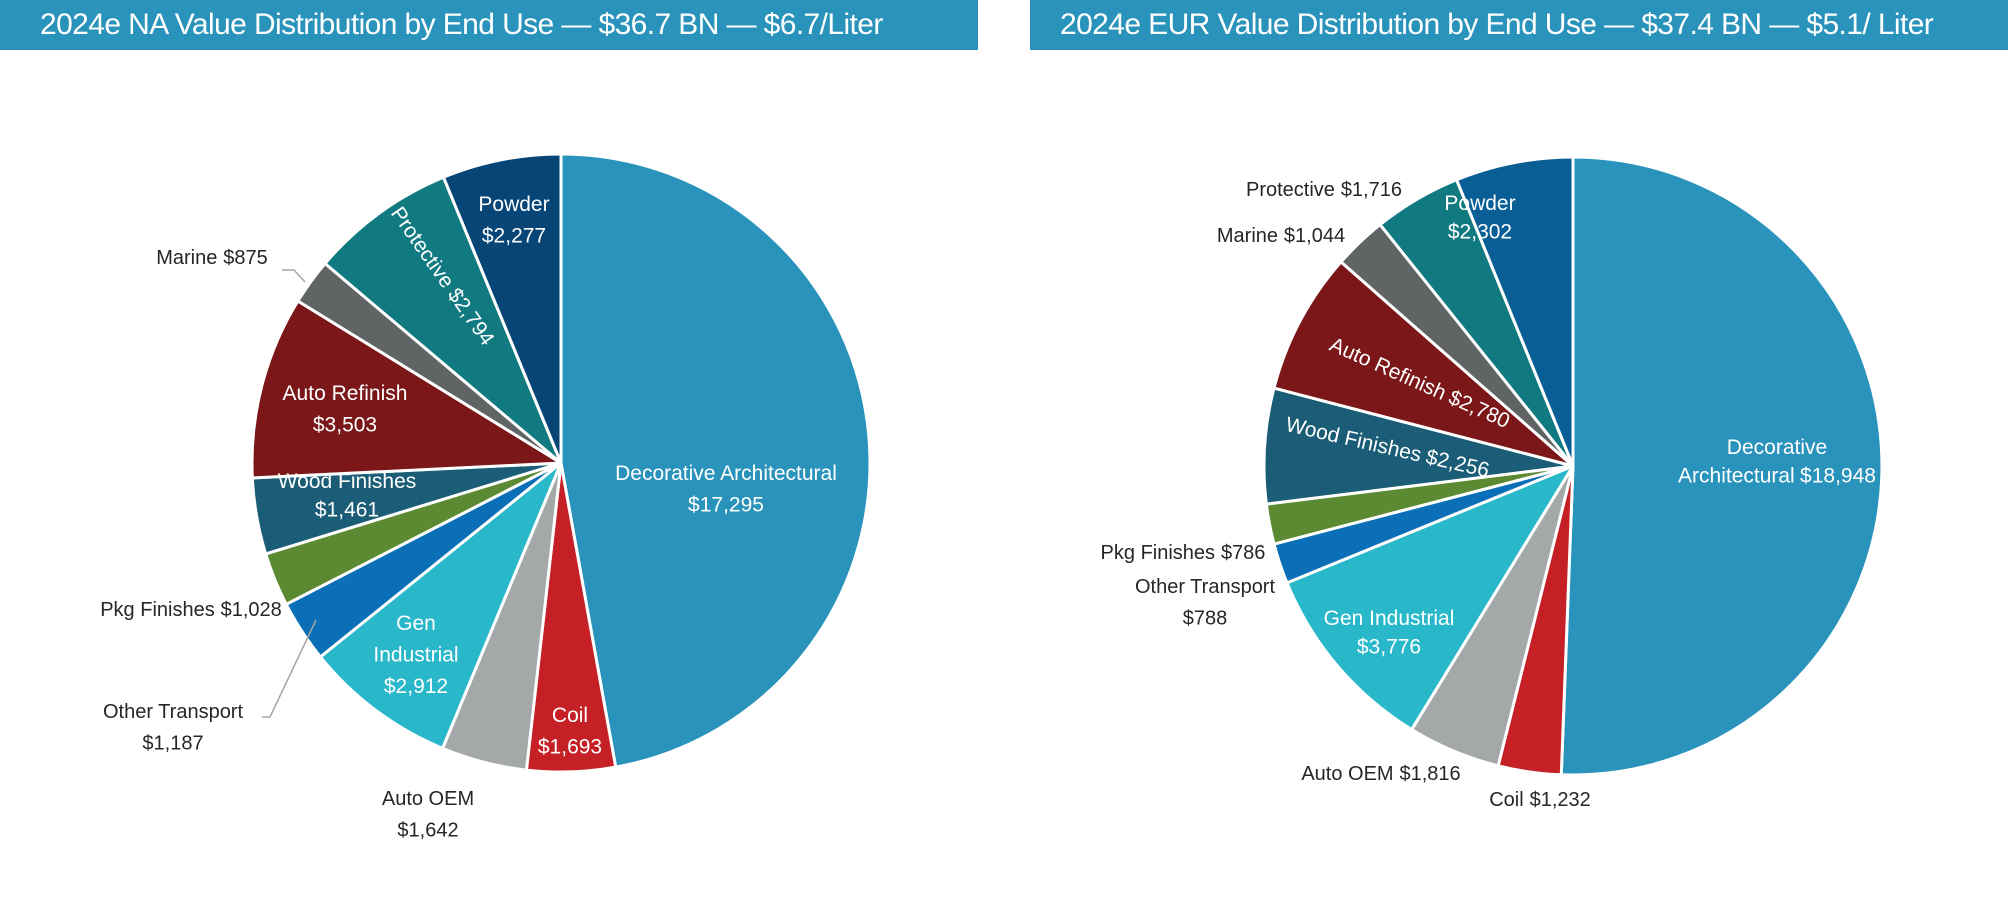 The height and width of the screenshot is (907, 2008). Describe the element at coordinates (502, 308) in the screenshot. I see `na-slice-powder` at that location.